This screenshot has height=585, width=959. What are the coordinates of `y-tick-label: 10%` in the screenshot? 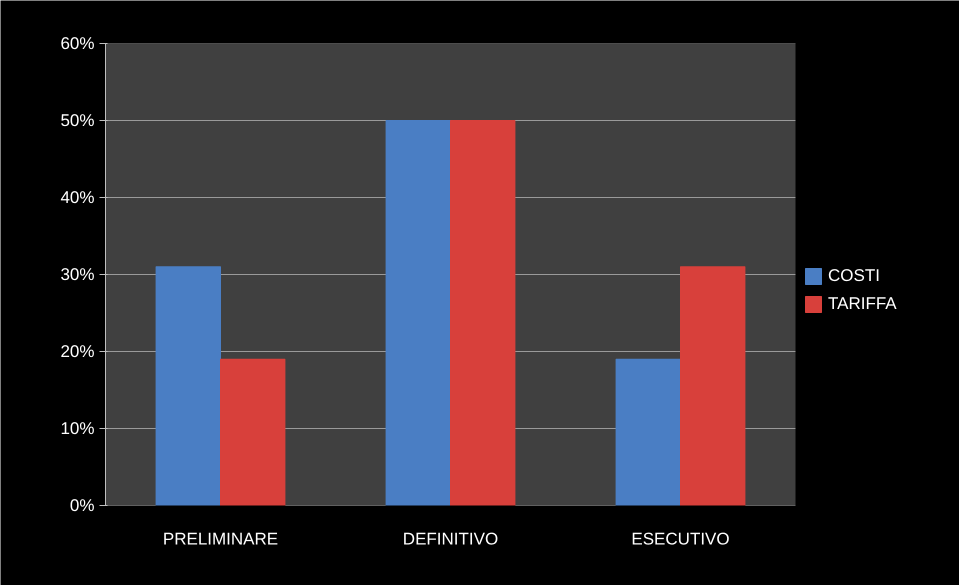 It's located at (77, 428).